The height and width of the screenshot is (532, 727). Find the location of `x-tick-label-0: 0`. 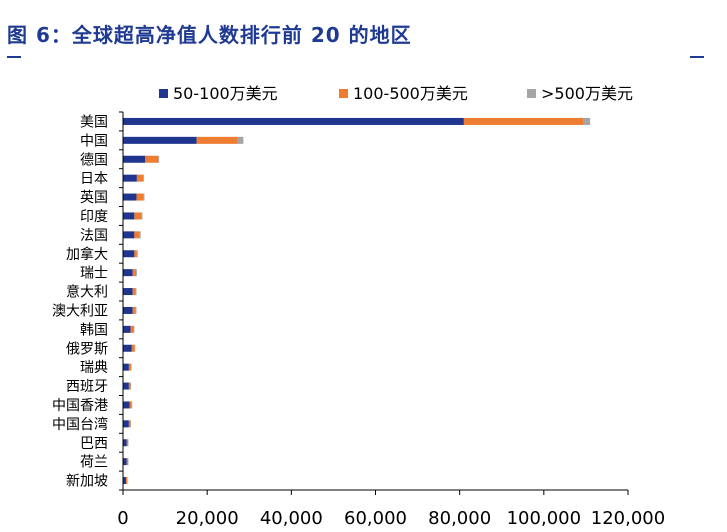

x-tick-label-0: 0 is located at coordinates (122, 518).